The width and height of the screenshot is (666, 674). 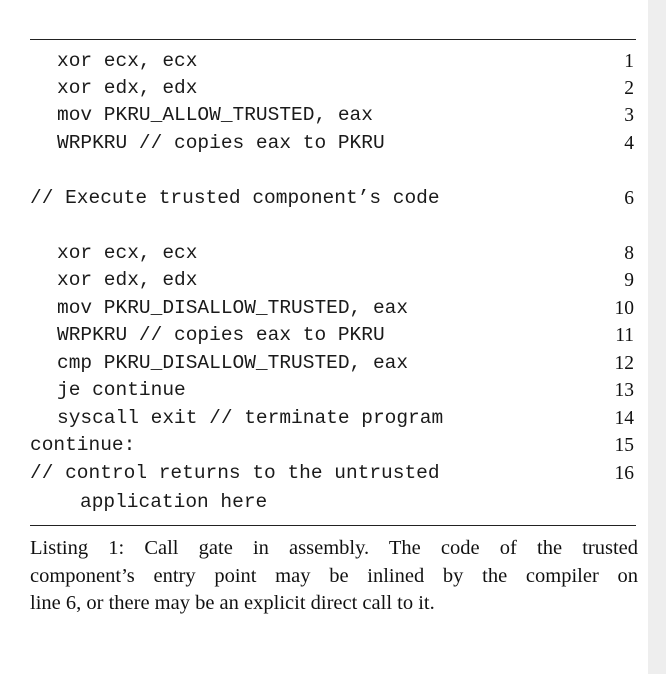 I want to click on line-number: 9, so click(x=629, y=280).